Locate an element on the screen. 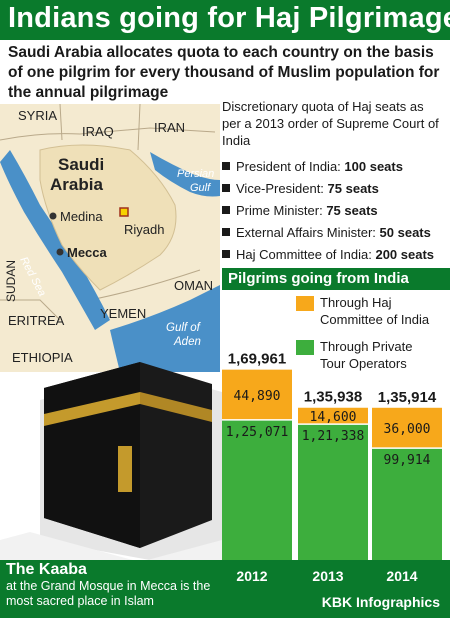  quota-item: Vice-President: 75 seats is located at coordinates (300, 188).